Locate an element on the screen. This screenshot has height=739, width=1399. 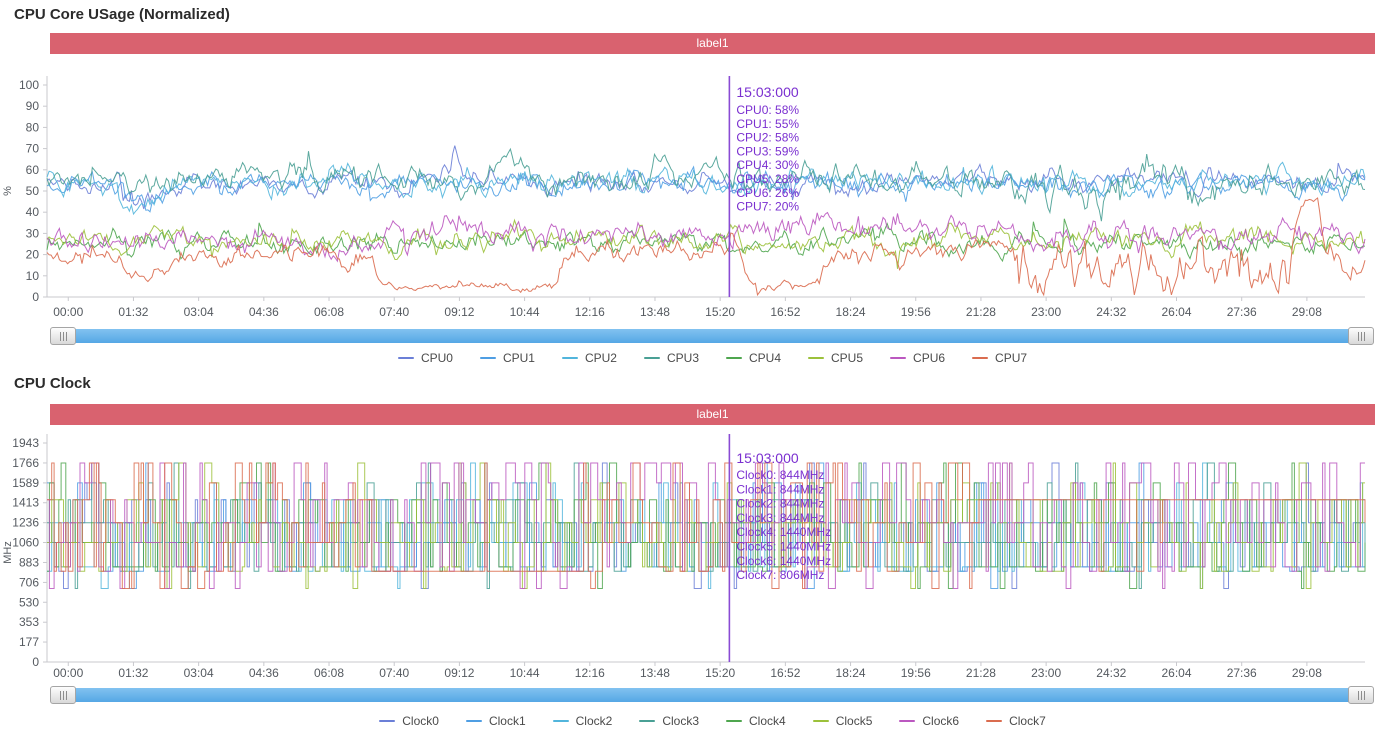
legend-label: Clock5 is located at coordinates (854, 721).